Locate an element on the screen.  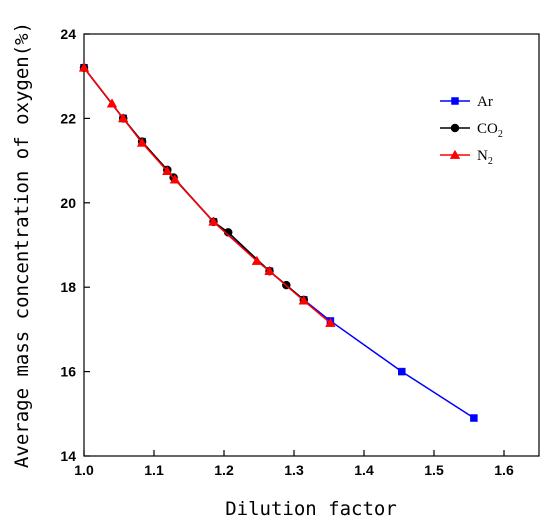
y-axis-title: Average mass concentration of oxygen(%) is located at coordinates (22, 245).